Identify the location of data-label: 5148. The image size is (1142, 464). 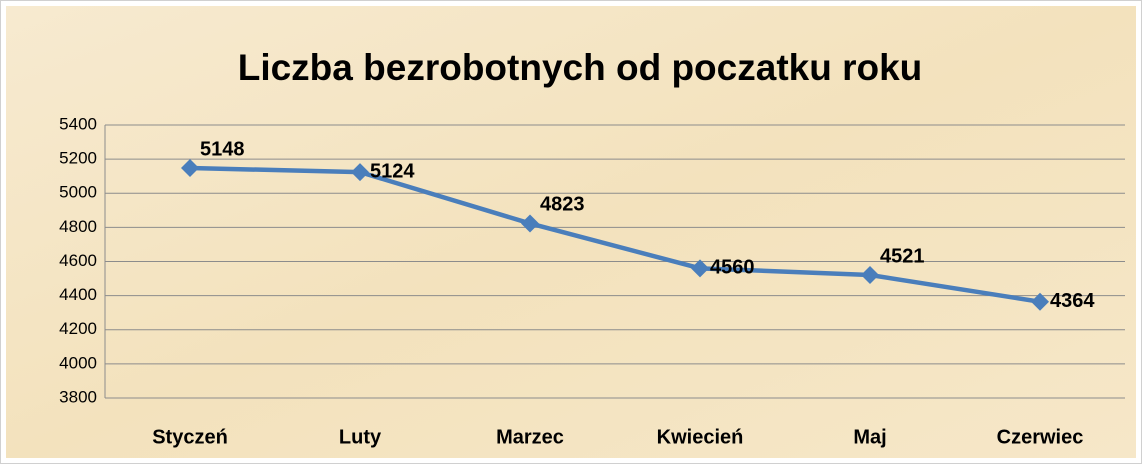
(222, 149).